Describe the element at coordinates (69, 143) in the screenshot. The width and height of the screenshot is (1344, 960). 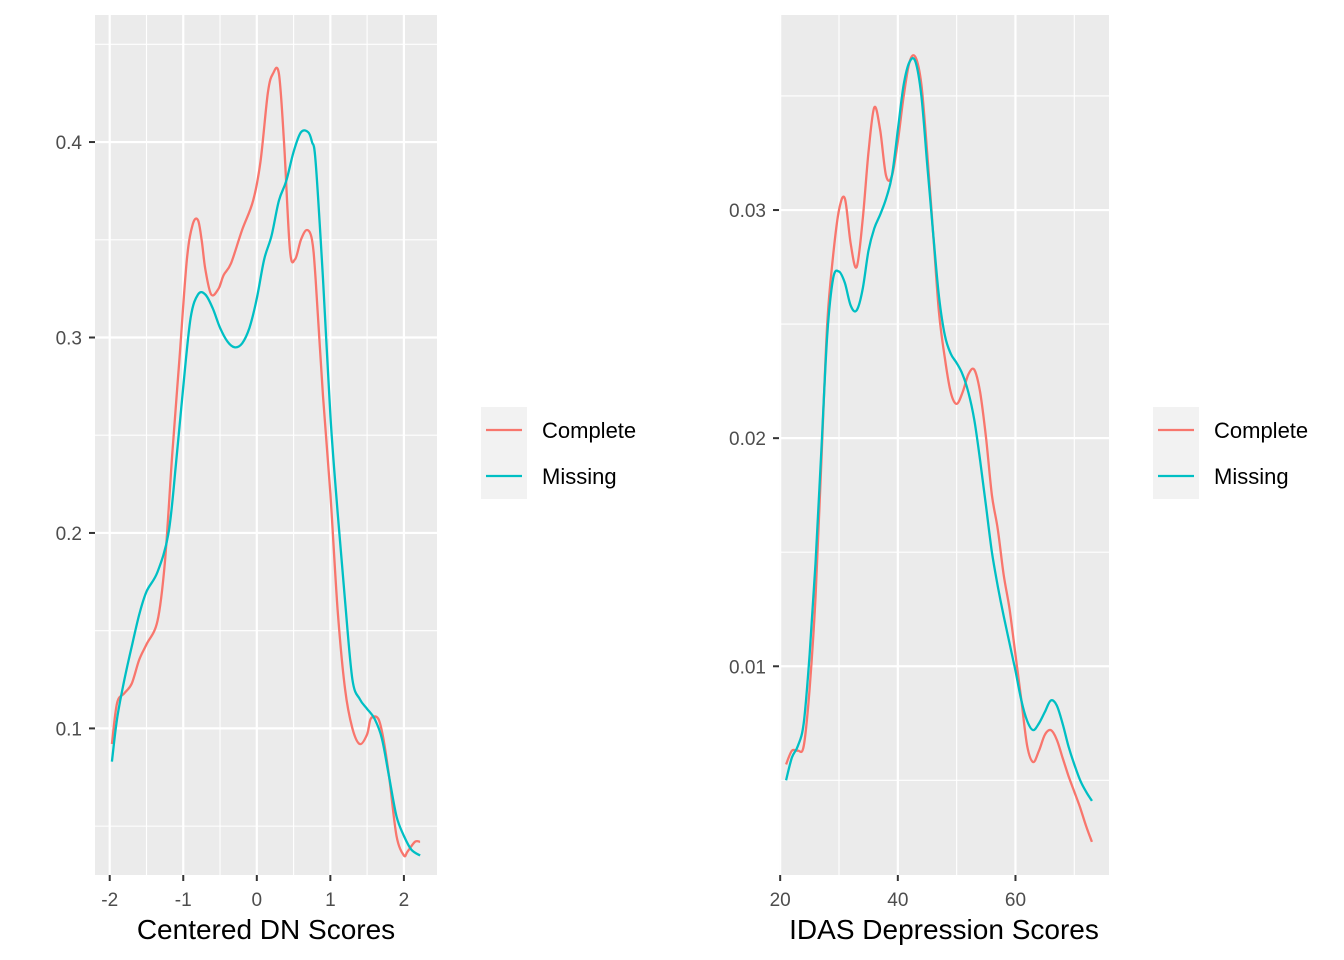
I see `y-tick-label: 0.4` at that location.